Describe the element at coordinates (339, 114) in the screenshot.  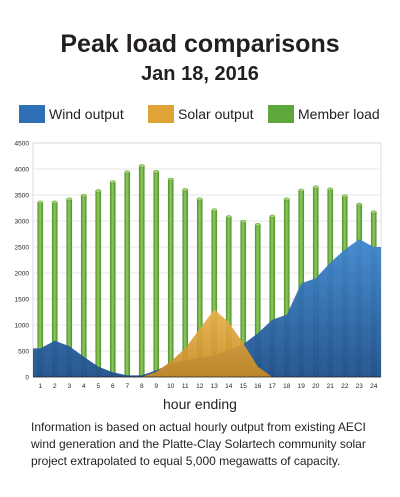
I see `legend-label-member: Member load` at that location.